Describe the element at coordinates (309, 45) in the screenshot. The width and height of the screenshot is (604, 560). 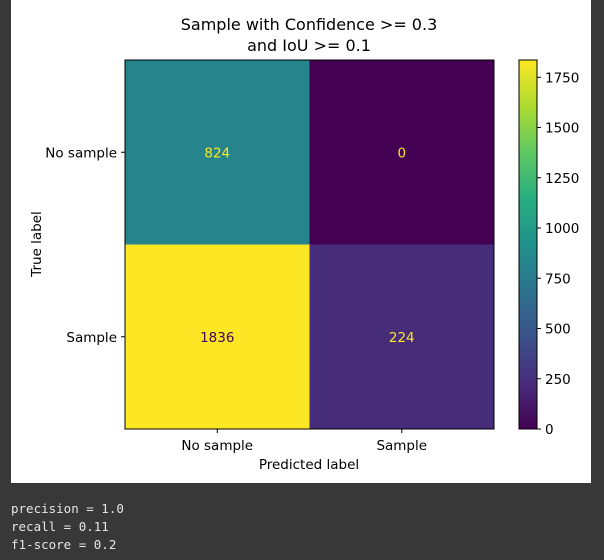
I see `chart-title-line-2: and IoU >= 0.1` at that location.